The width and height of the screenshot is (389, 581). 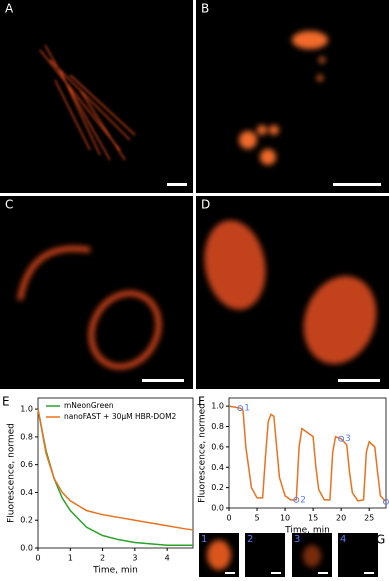 I want to click on x-tick-label: 3, so click(x=134, y=558).